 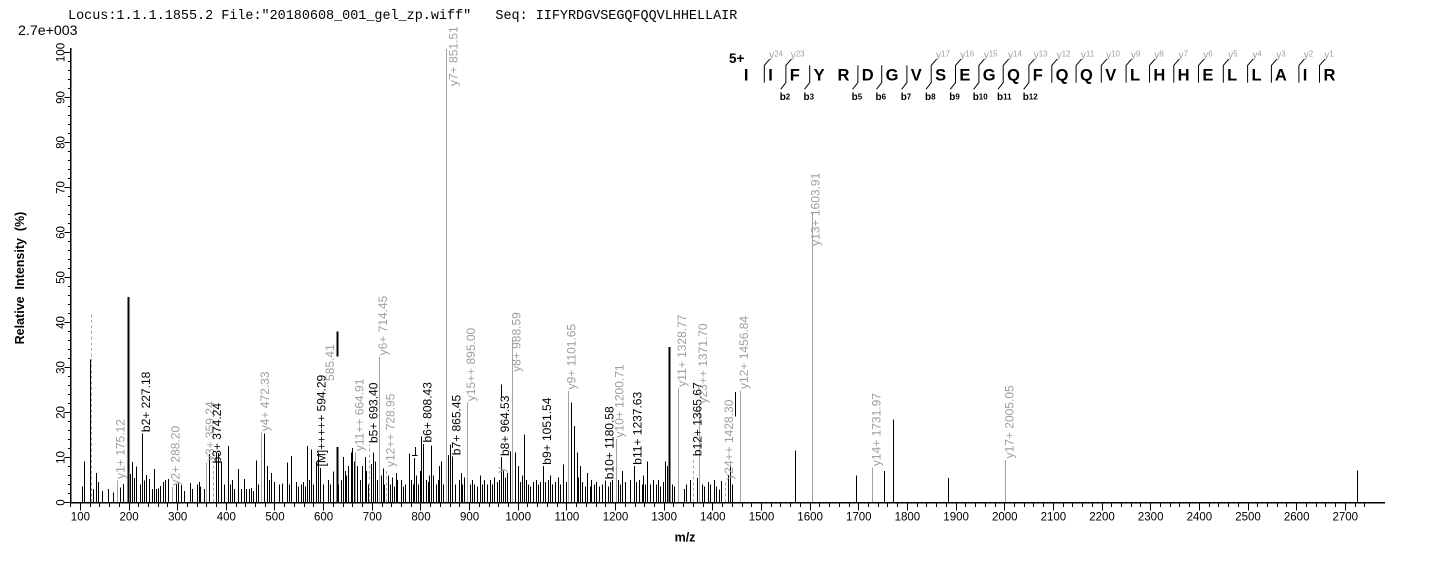 I want to click on svg-text: 1700, so click(x=859, y=518).